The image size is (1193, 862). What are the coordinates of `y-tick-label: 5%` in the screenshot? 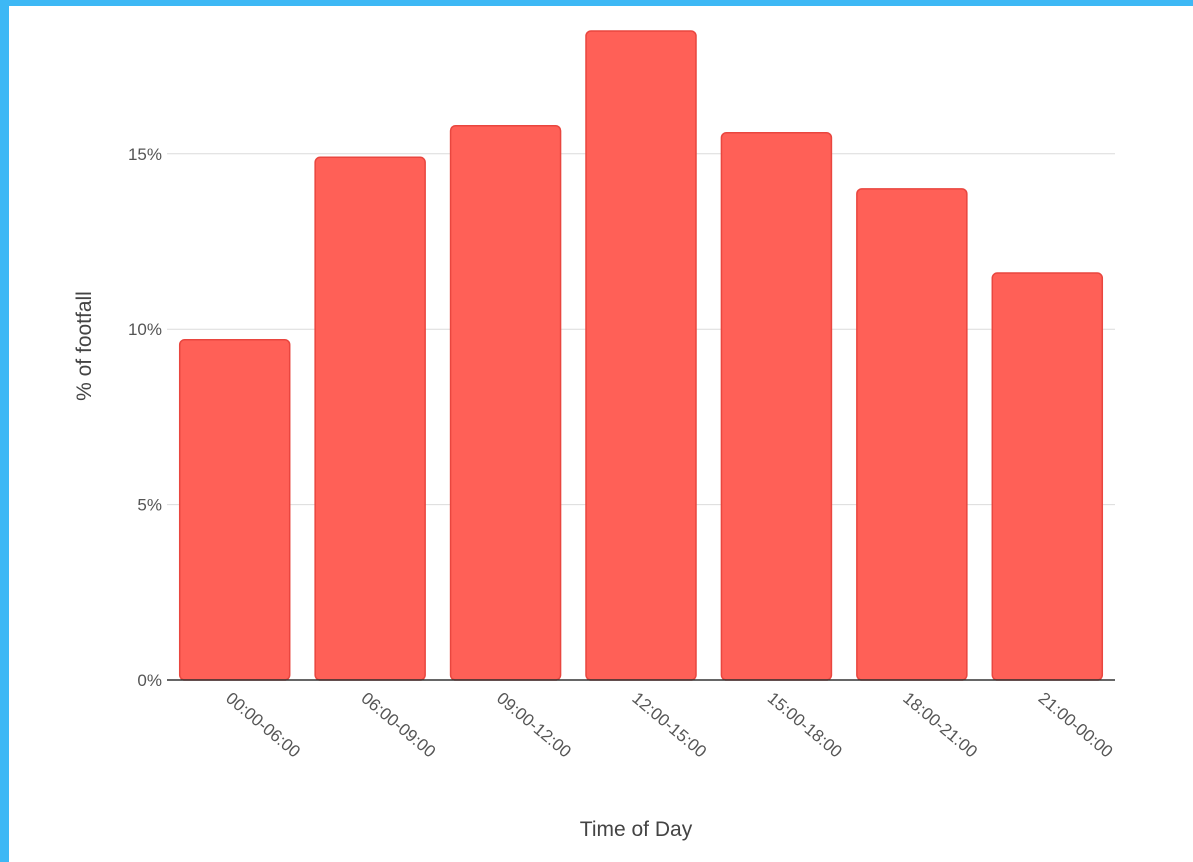 It's located at (149, 505).